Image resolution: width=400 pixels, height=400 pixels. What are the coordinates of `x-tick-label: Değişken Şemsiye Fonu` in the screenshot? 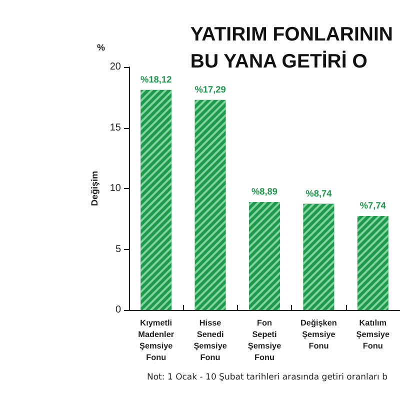 It's located at (318, 334).